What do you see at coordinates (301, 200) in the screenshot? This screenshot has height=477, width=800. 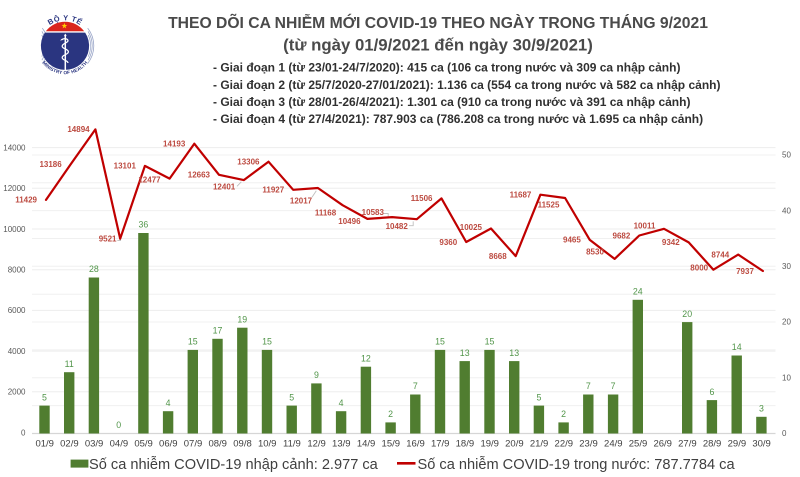 I see `svg-text: 12017` at bounding box center [301, 200].